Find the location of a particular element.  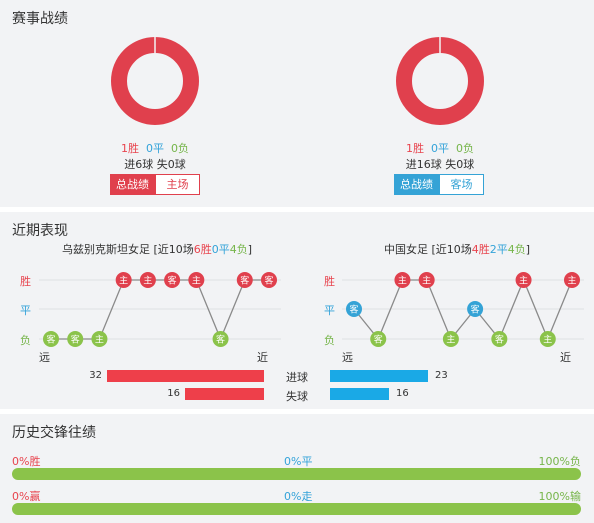

left-team-prefix: 乌兹别克斯坦女足 [近10场 is located at coordinates (128, 249).